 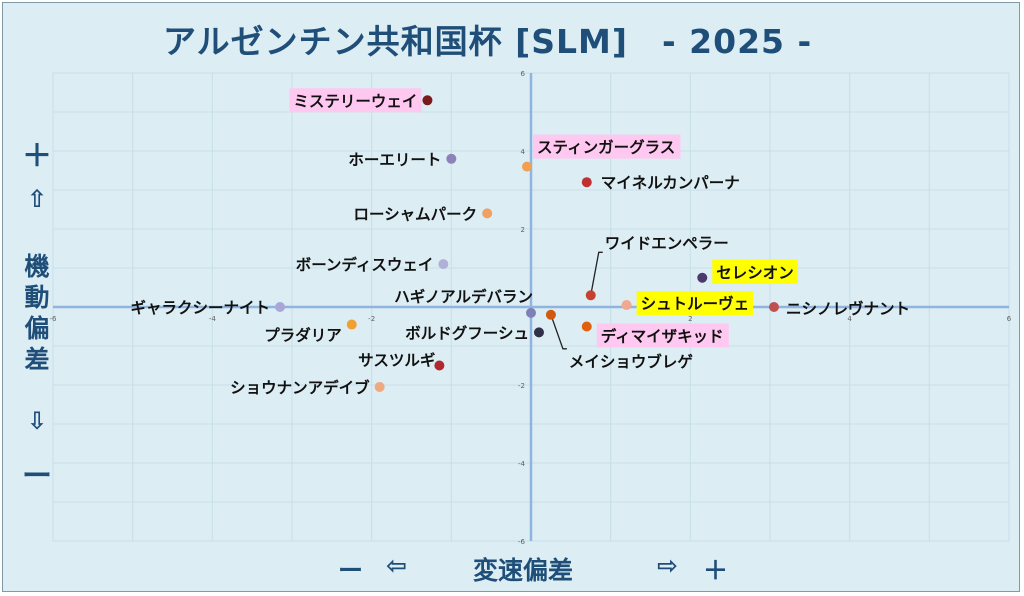 I want to click on data-label: メイショウブレゲ, so click(x=631, y=361).